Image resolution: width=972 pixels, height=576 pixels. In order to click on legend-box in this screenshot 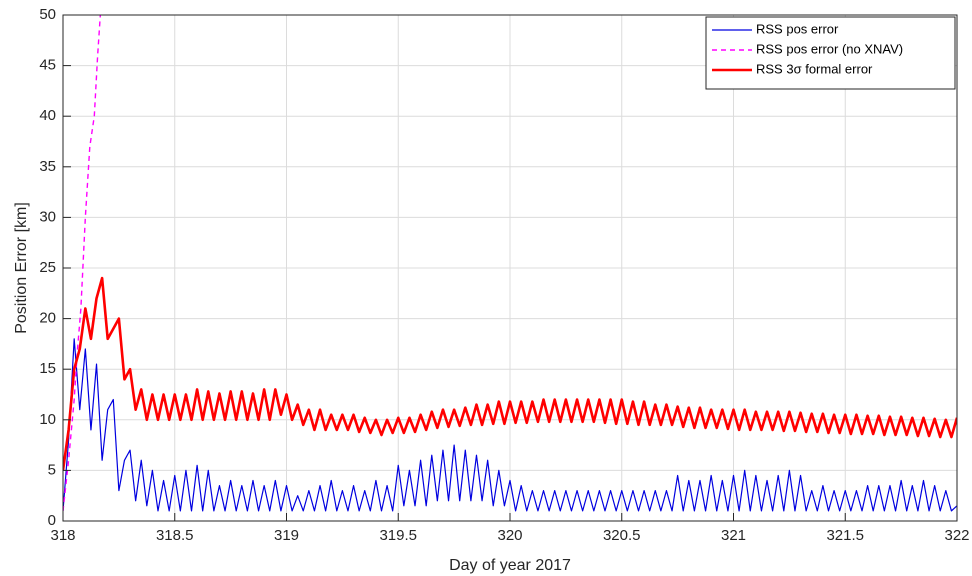, I will do `click(830, 53)`.